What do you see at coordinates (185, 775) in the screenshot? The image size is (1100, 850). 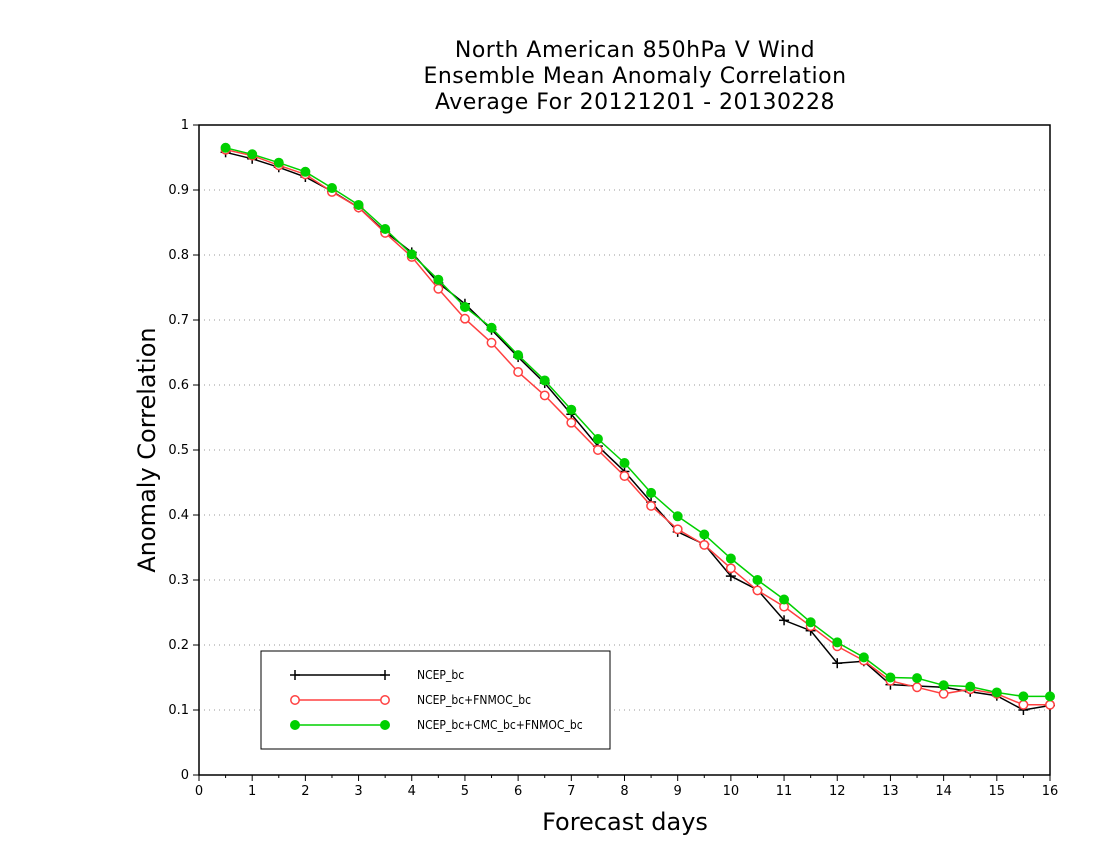 I see `y-tick-label: 0` at bounding box center [185, 775].